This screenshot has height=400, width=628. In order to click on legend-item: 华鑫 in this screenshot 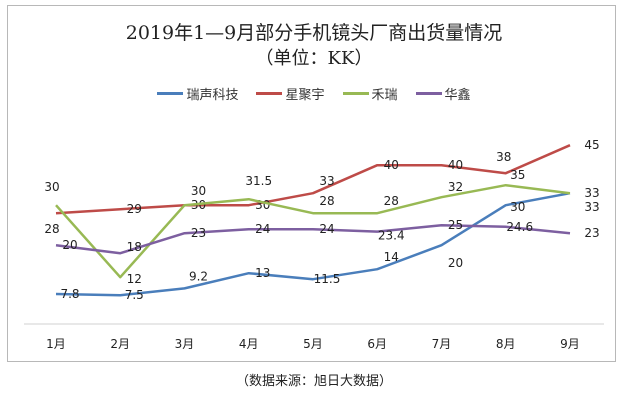, I will do `click(443, 93)`.